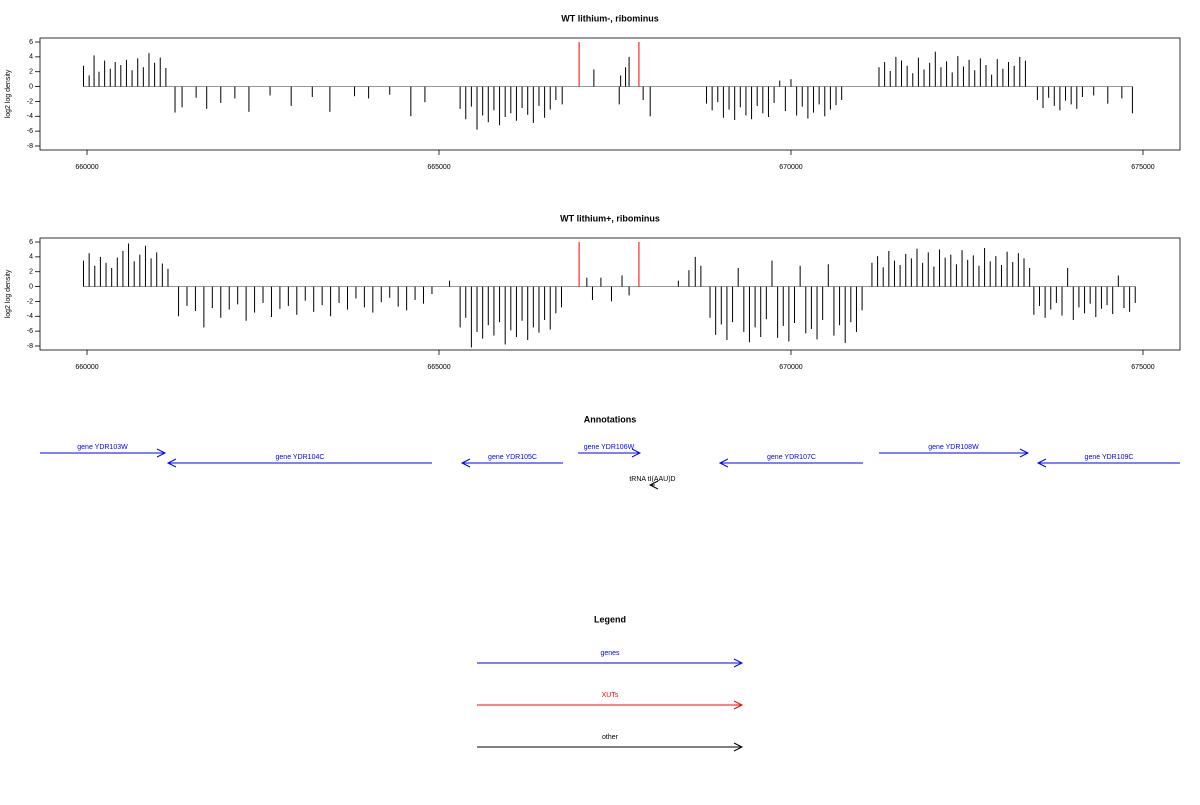 The image size is (1200, 805). I want to click on x-tick-label: 660000, so click(86, 367).